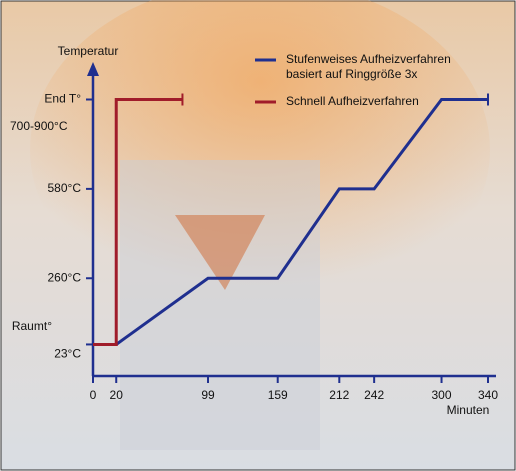 This screenshot has height=471, width=516. I want to click on x-tick-label: 300, so click(442, 395).